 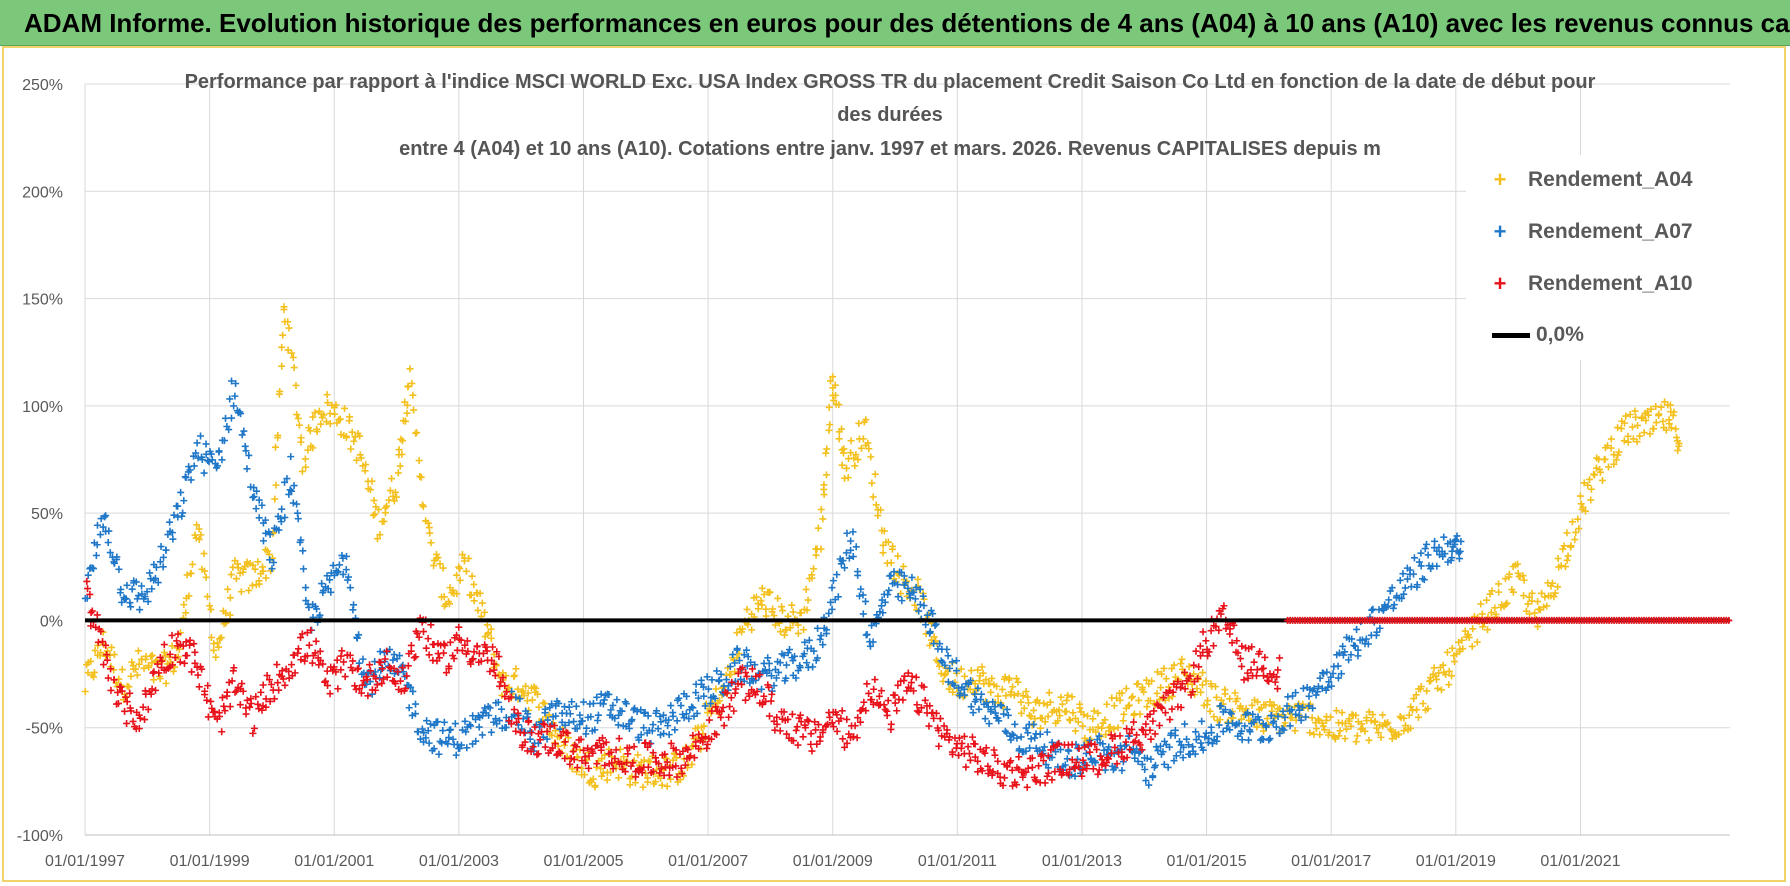 I want to click on legend-label-zero: 0,0%, so click(x=1560, y=334).